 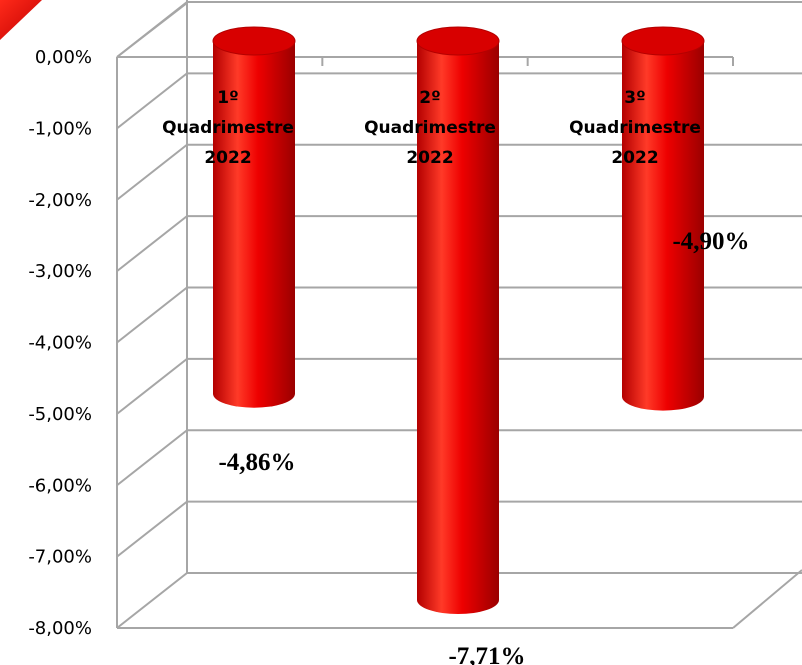 I want to click on category-label: 2º Quadrimestre 2022, so click(x=430, y=128).